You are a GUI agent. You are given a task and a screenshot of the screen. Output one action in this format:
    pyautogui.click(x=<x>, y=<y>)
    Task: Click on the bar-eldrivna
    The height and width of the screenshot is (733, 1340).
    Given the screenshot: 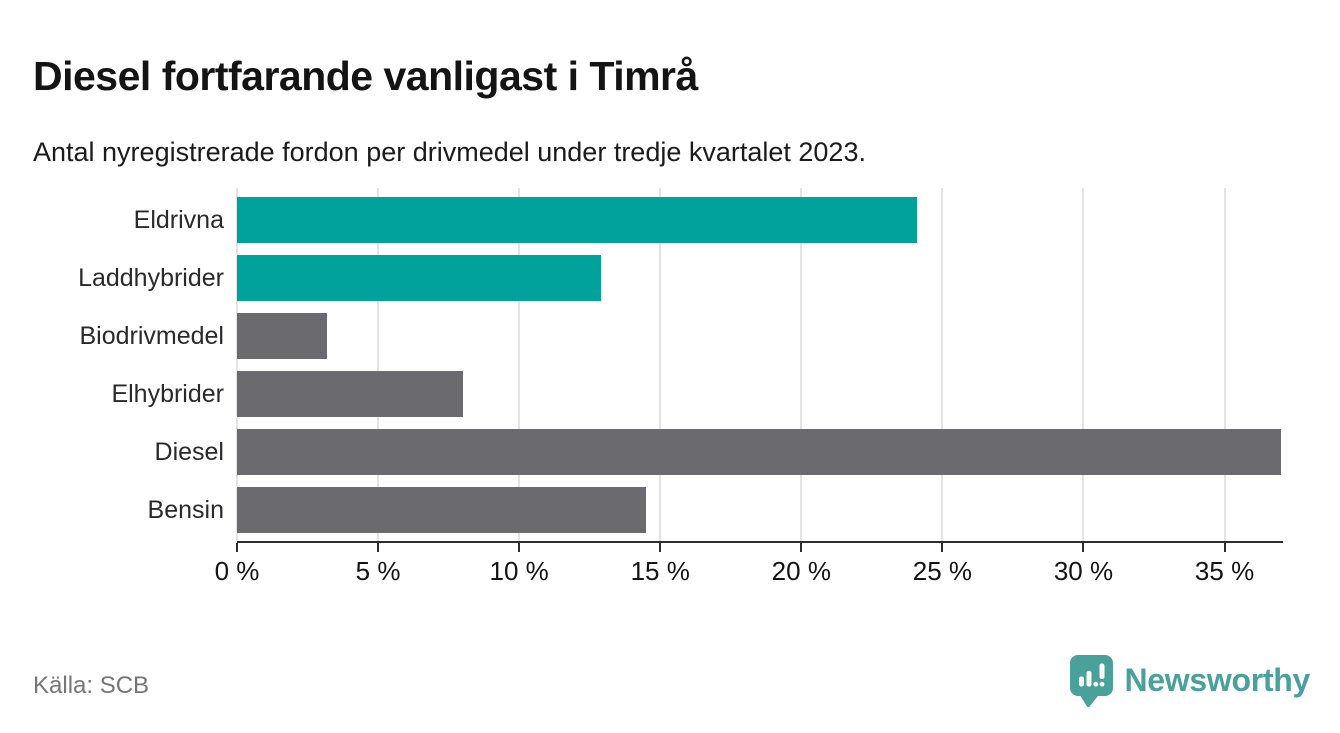 What is the action you would take?
    pyautogui.click(x=577, y=220)
    